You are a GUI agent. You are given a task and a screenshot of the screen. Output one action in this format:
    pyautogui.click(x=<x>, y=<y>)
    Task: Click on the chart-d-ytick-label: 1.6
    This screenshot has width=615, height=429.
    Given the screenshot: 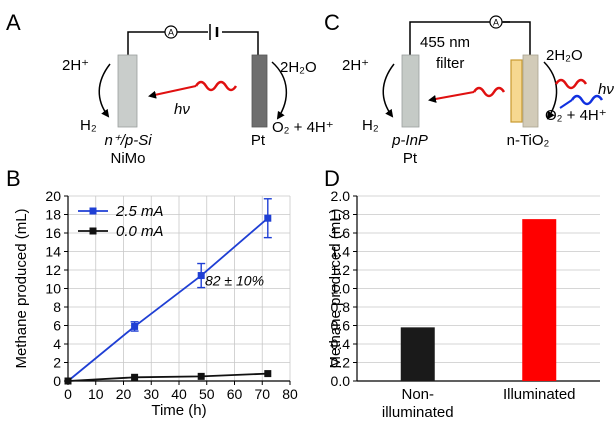 What is the action you would take?
    pyautogui.click(x=341, y=233)
    